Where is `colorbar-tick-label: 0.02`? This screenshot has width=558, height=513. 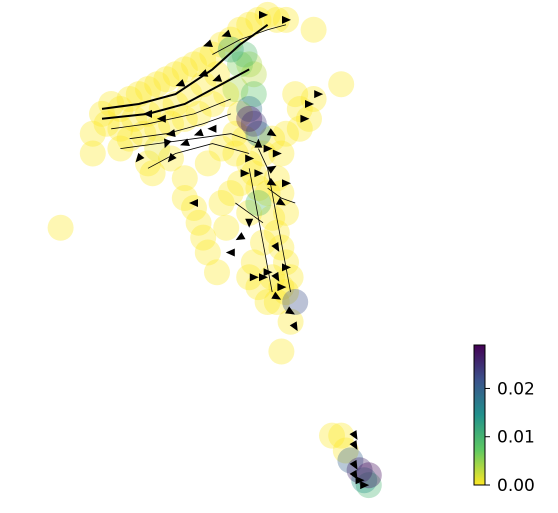 colorbar-tick-label: 0.02 is located at coordinates (516, 389).